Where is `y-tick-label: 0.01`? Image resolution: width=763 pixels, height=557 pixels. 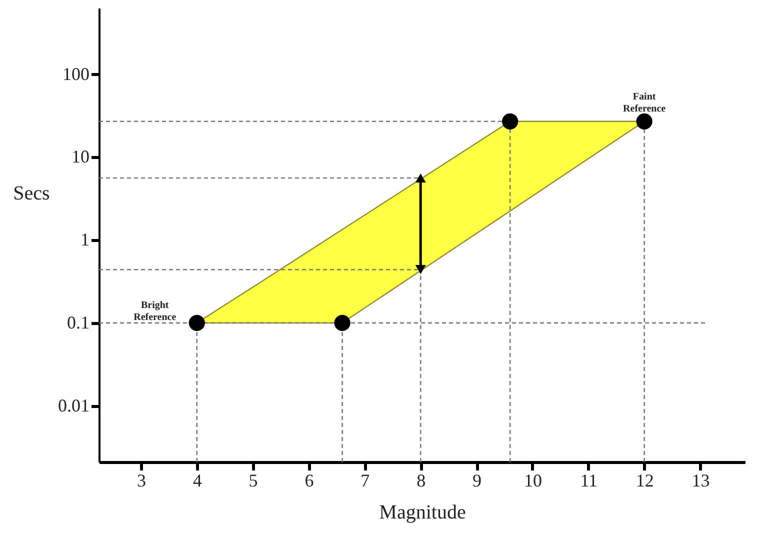
y-tick-label: 0.01 is located at coordinates (74, 405).